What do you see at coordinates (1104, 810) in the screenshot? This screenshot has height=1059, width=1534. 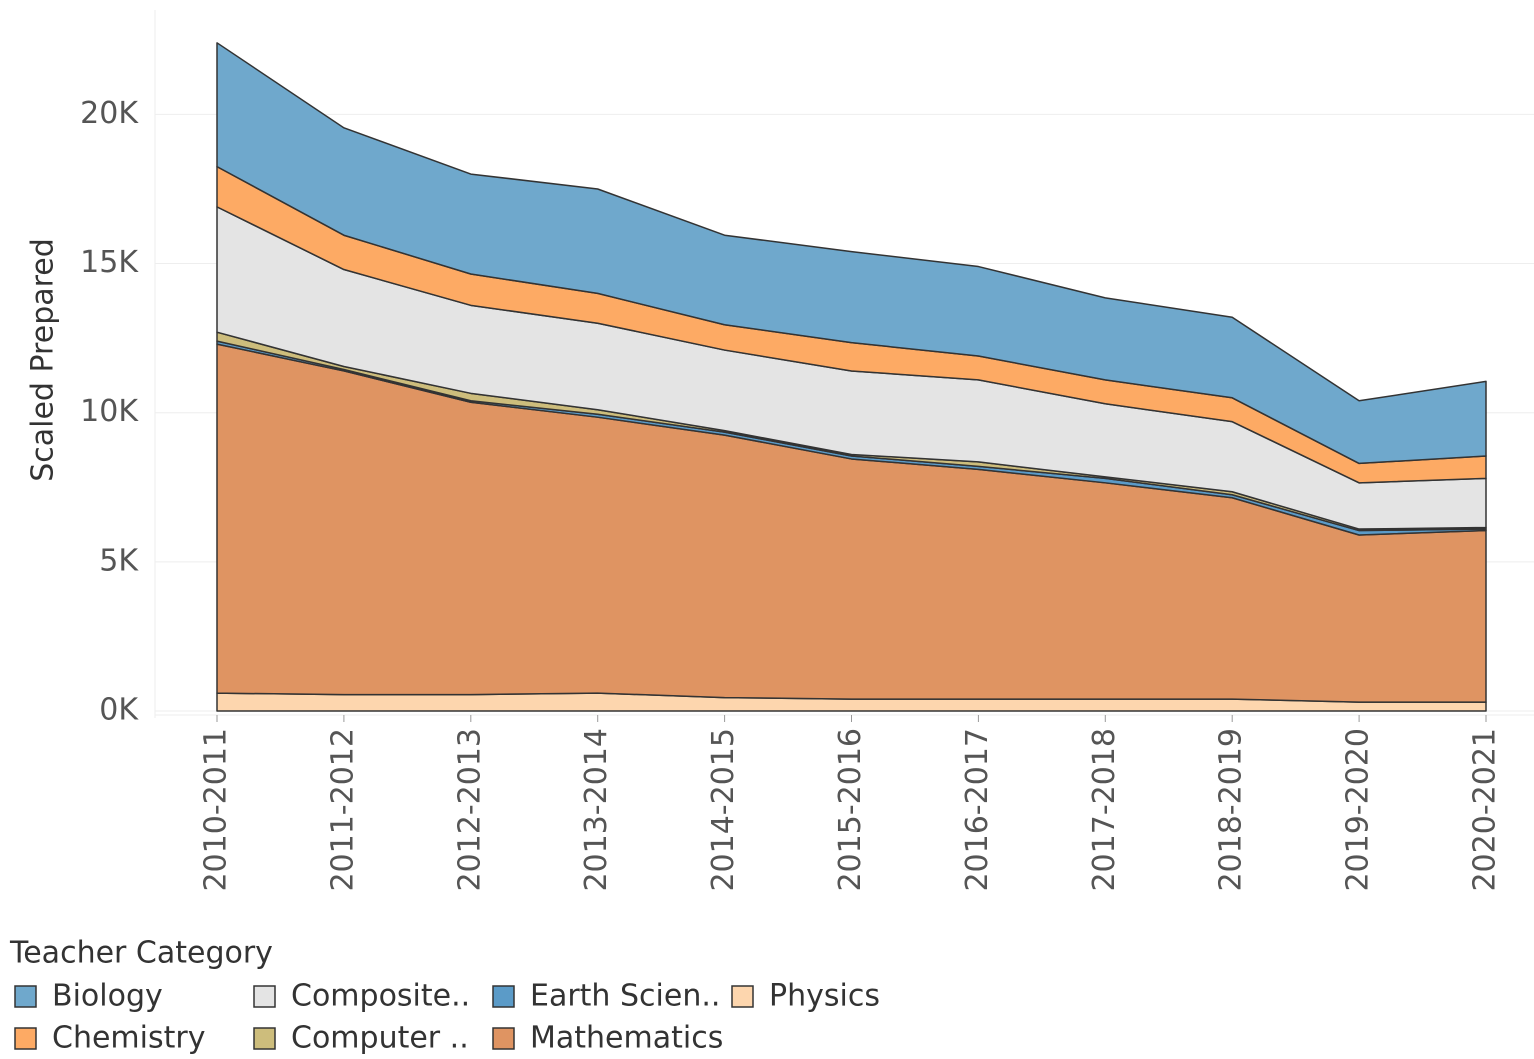 I see `x-tick-label: 2017-2018` at bounding box center [1104, 810].